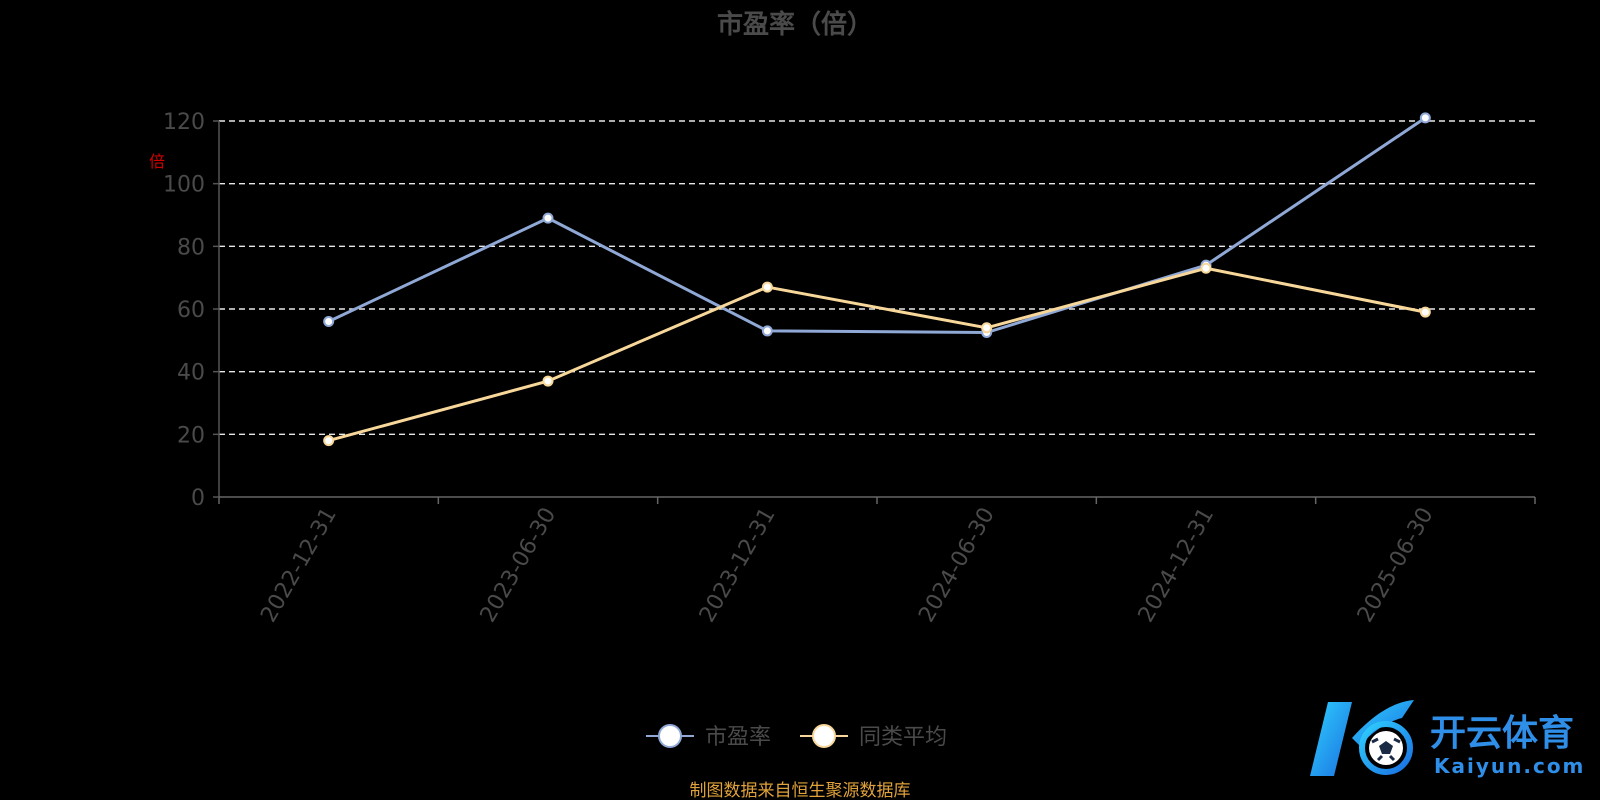 The height and width of the screenshot is (800, 1600). Describe the element at coordinates (519, 565) in the screenshot. I see `x-tick-label: 2023-06-30` at that location.